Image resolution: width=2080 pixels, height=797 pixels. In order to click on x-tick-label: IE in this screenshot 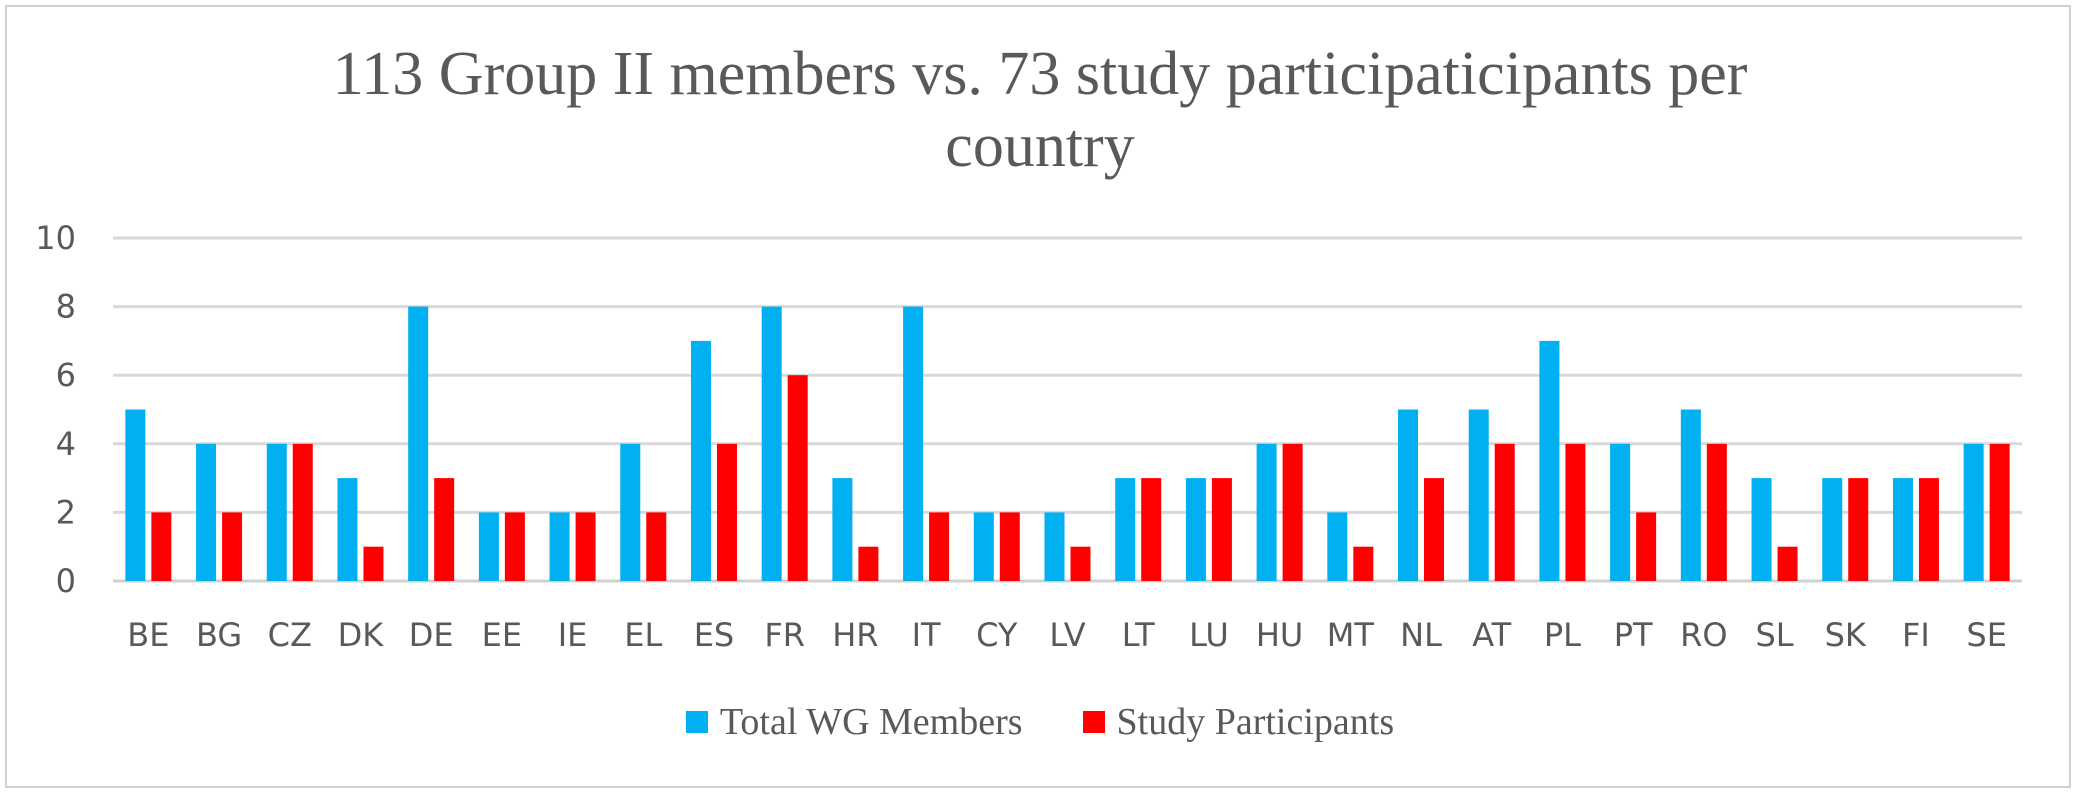, I will do `click(573, 635)`.